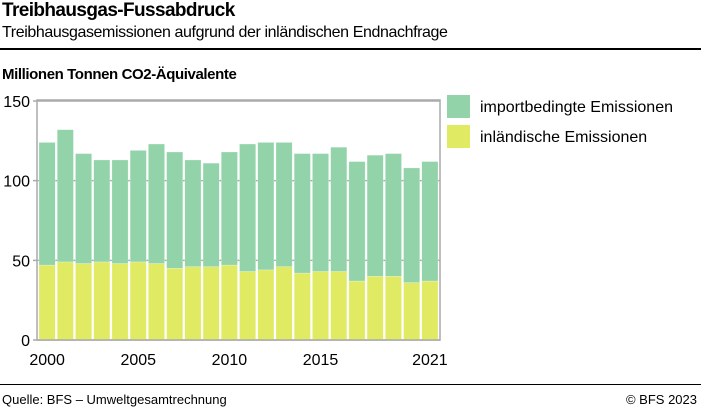  Describe the element at coordinates (16, 102) in the screenshot. I see `y-tick-label: 150` at that location.